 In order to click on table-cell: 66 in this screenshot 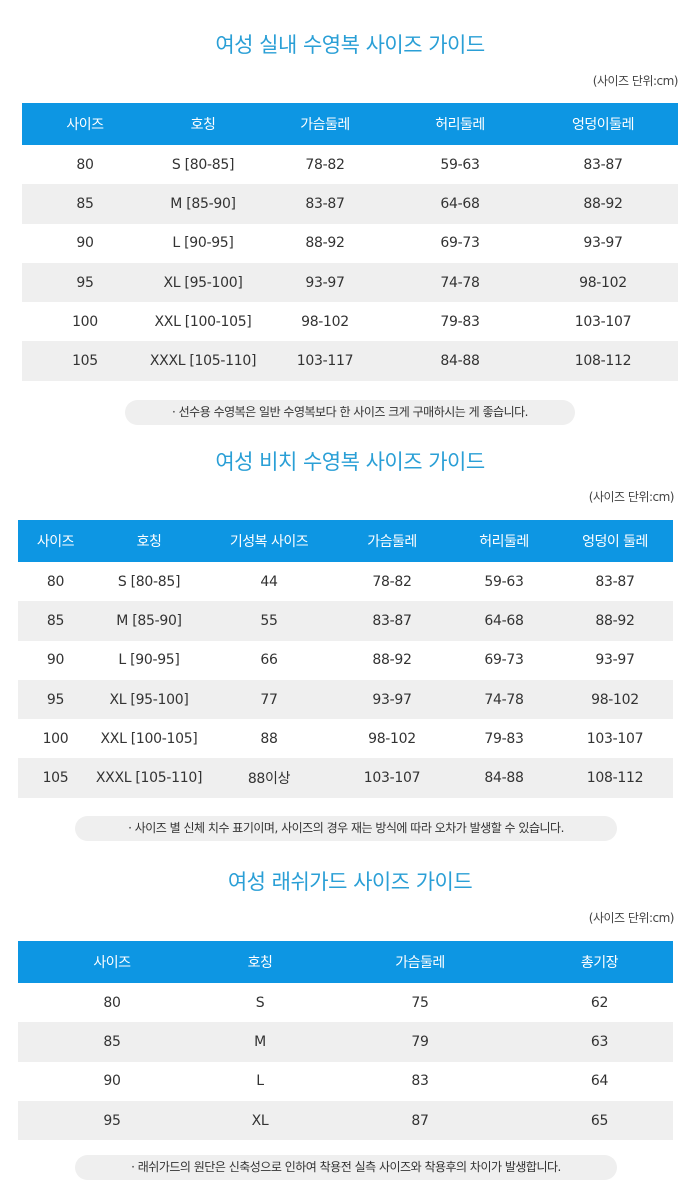, I will do `click(269, 660)`.